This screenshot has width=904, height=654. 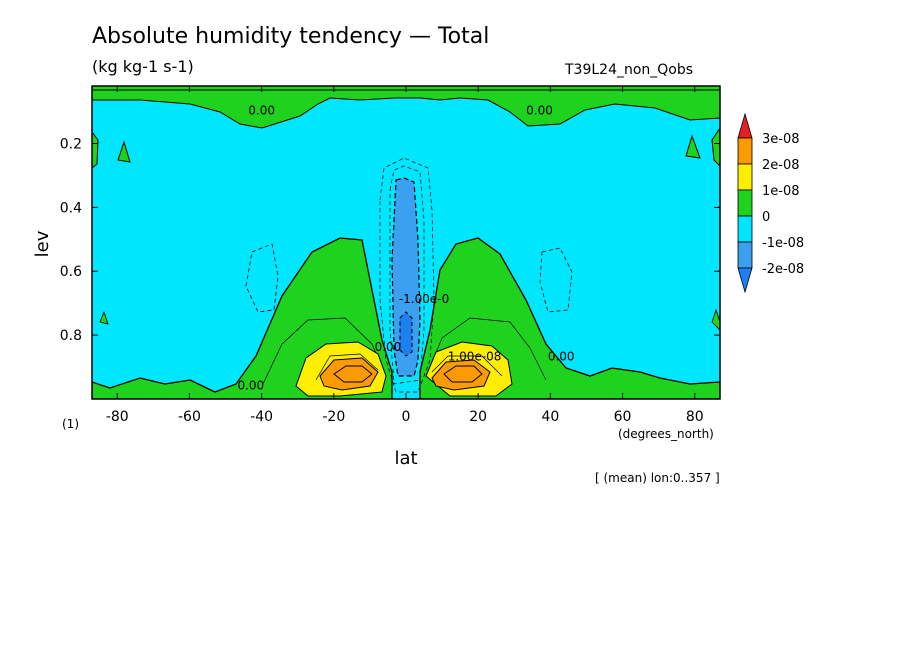 I want to click on colorbar: 3e-08 2e-08 1e-08 0 -1e-08 -2e-08, so click(x=770, y=203).